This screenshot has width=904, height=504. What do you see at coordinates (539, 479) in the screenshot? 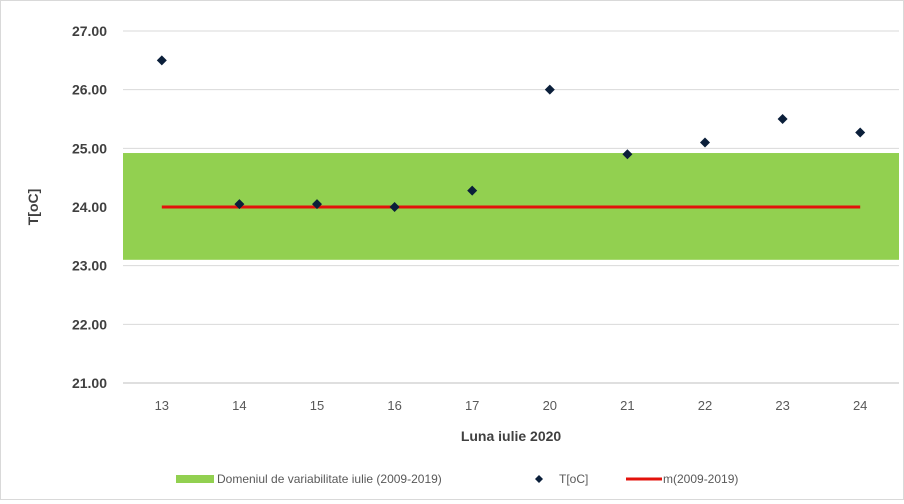
I see `legend-marker-diamond` at bounding box center [539, 479].